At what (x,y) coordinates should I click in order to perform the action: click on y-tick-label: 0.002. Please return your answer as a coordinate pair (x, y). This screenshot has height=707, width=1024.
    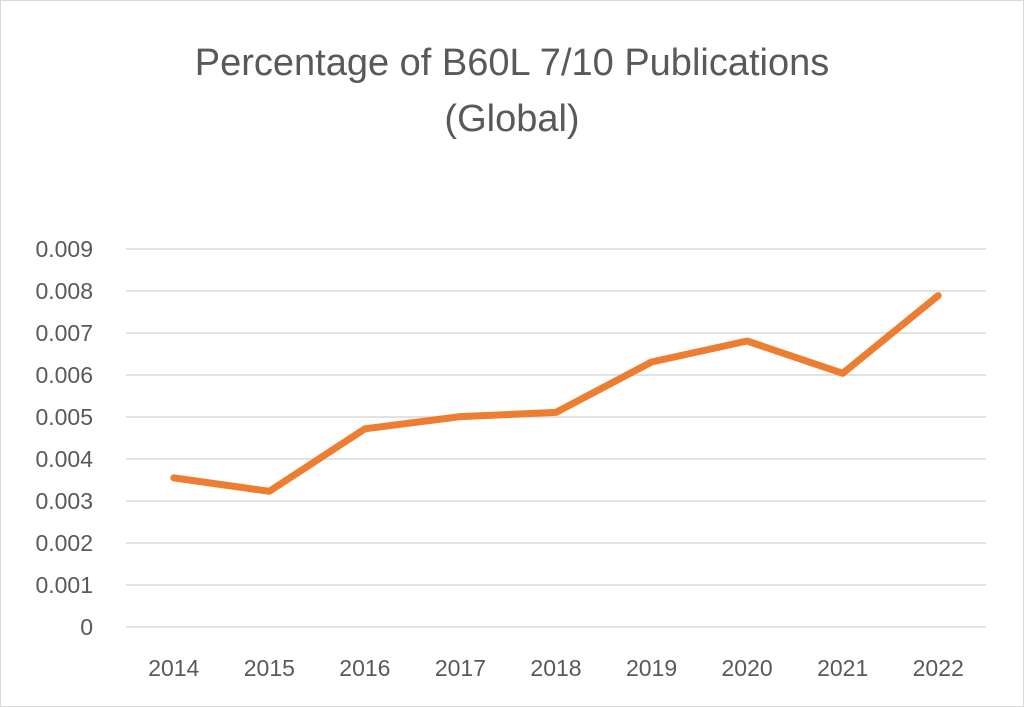
    Looking at the image, I should click on (64, 543).